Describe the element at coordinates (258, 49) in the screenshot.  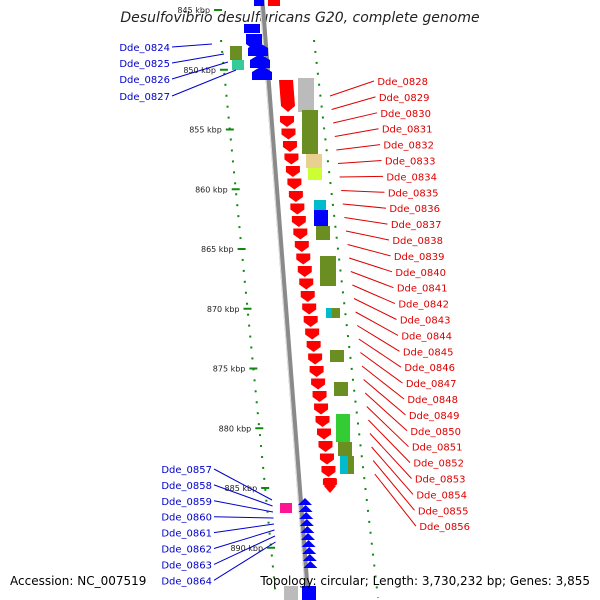
I see `feature-0825b` at that location.